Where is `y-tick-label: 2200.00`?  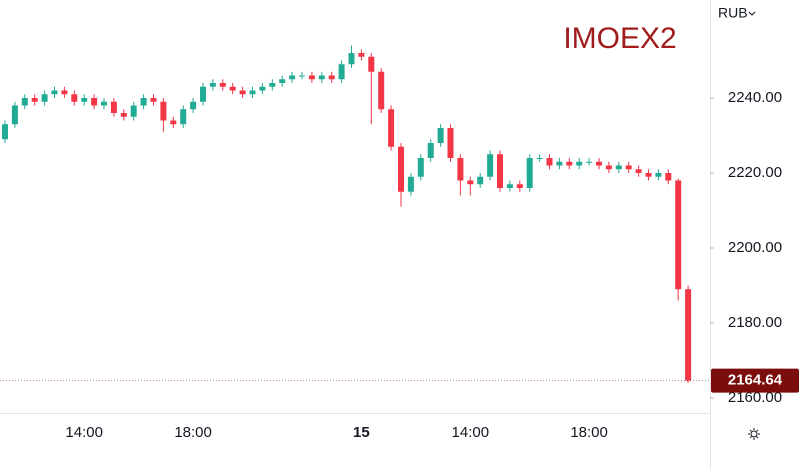
y-tick-label: 2200.00 is located at coordinates (755, 247).